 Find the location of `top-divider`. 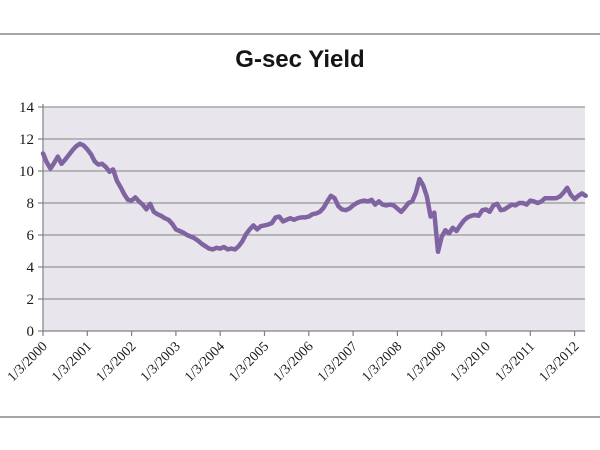

top-divider is located at coordinates (300, 34).